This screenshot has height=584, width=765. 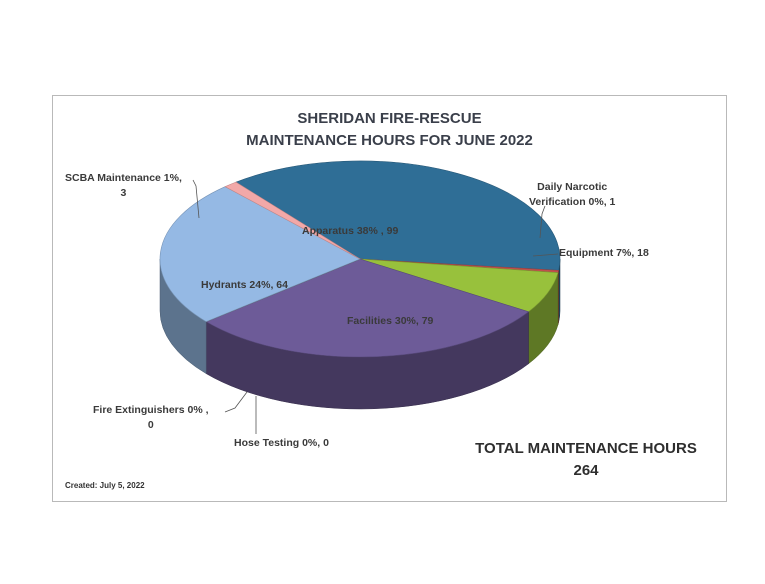 What do you see at coordinates (545, 255) in the screenshot?
I see `leader-equipment` at bounding box center [545, 255].